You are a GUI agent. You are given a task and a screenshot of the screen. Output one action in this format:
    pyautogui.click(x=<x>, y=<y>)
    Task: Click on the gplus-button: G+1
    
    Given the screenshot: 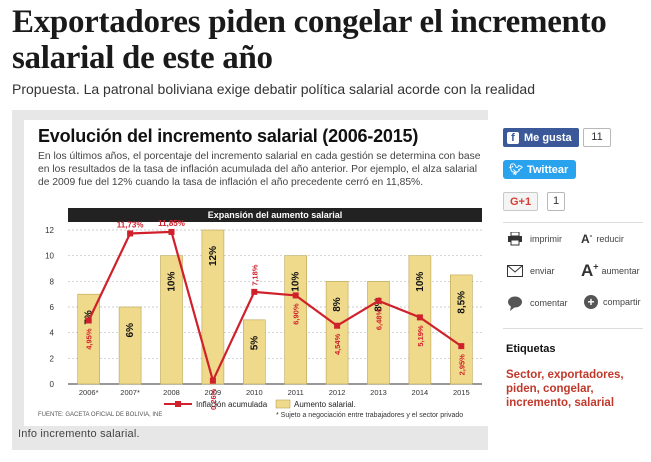 What is the action you would take?
    pyautogui.click(x=521, y=201)
    